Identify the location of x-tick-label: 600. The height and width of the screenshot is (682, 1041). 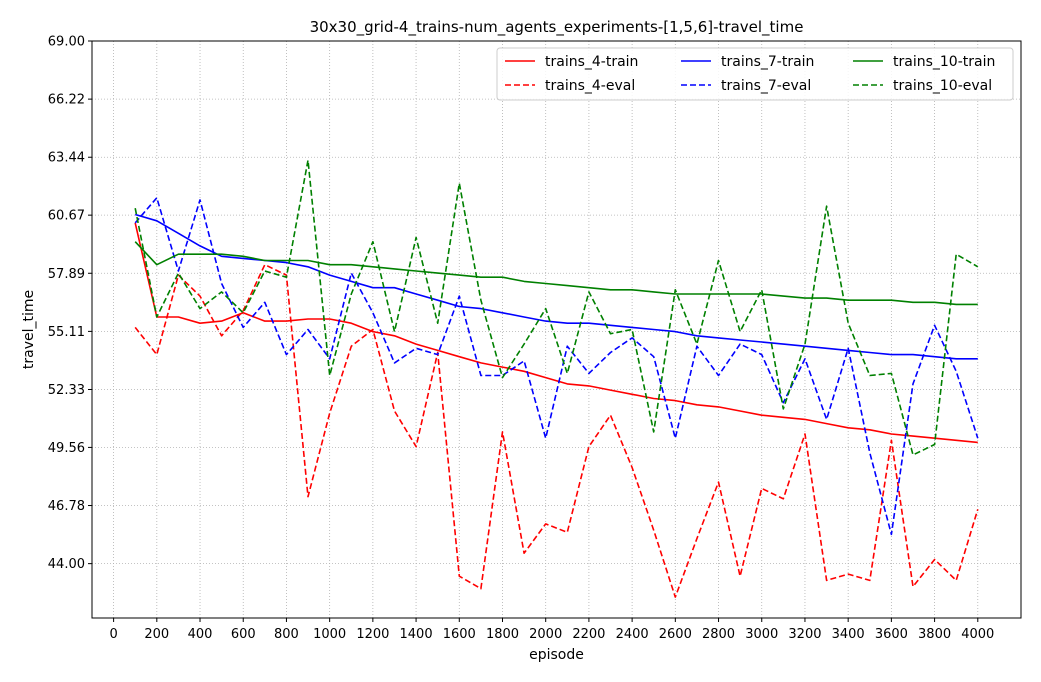
(243, 634).